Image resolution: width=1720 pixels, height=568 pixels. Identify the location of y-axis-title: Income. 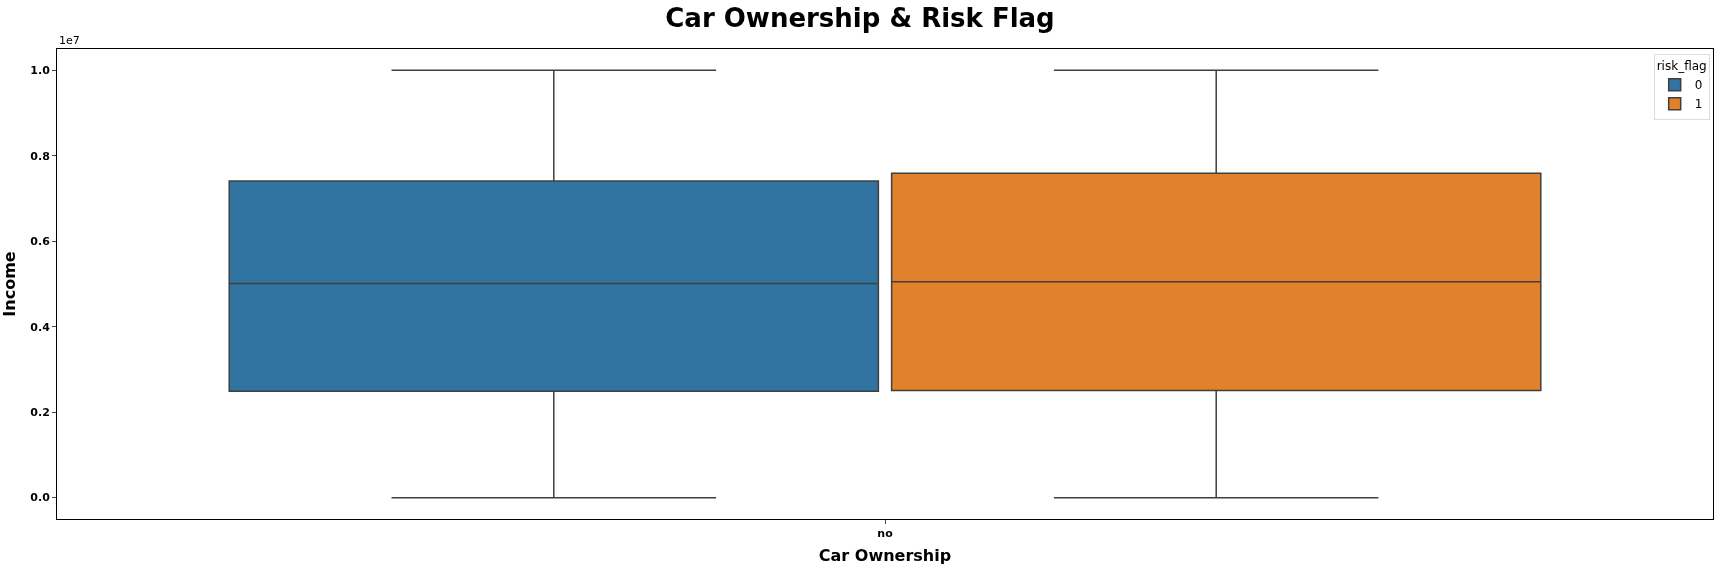
(10, 284).